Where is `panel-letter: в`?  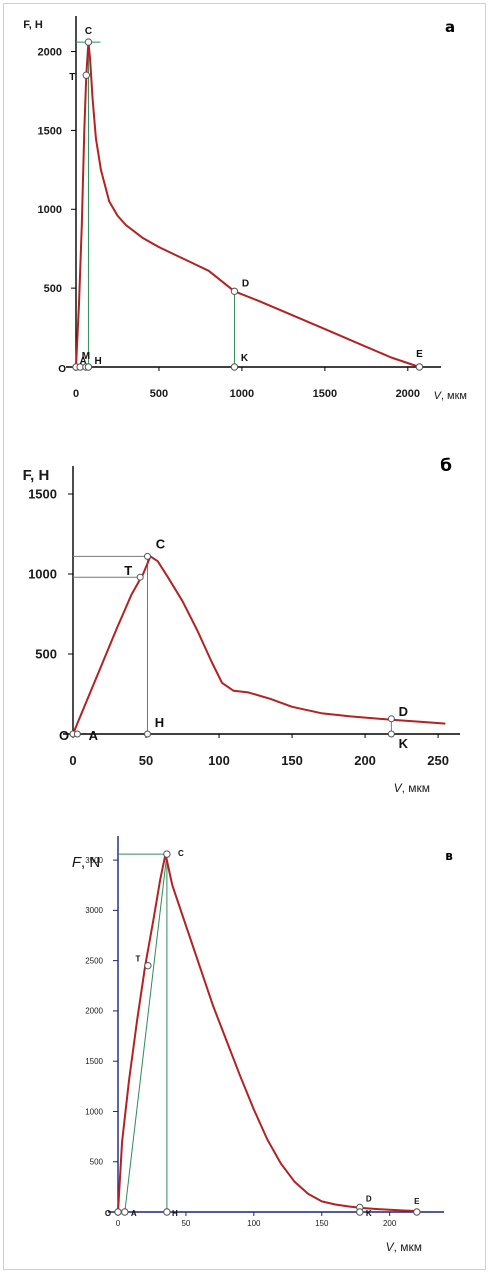
panel-letter: в is located at coordinates (449, 856).